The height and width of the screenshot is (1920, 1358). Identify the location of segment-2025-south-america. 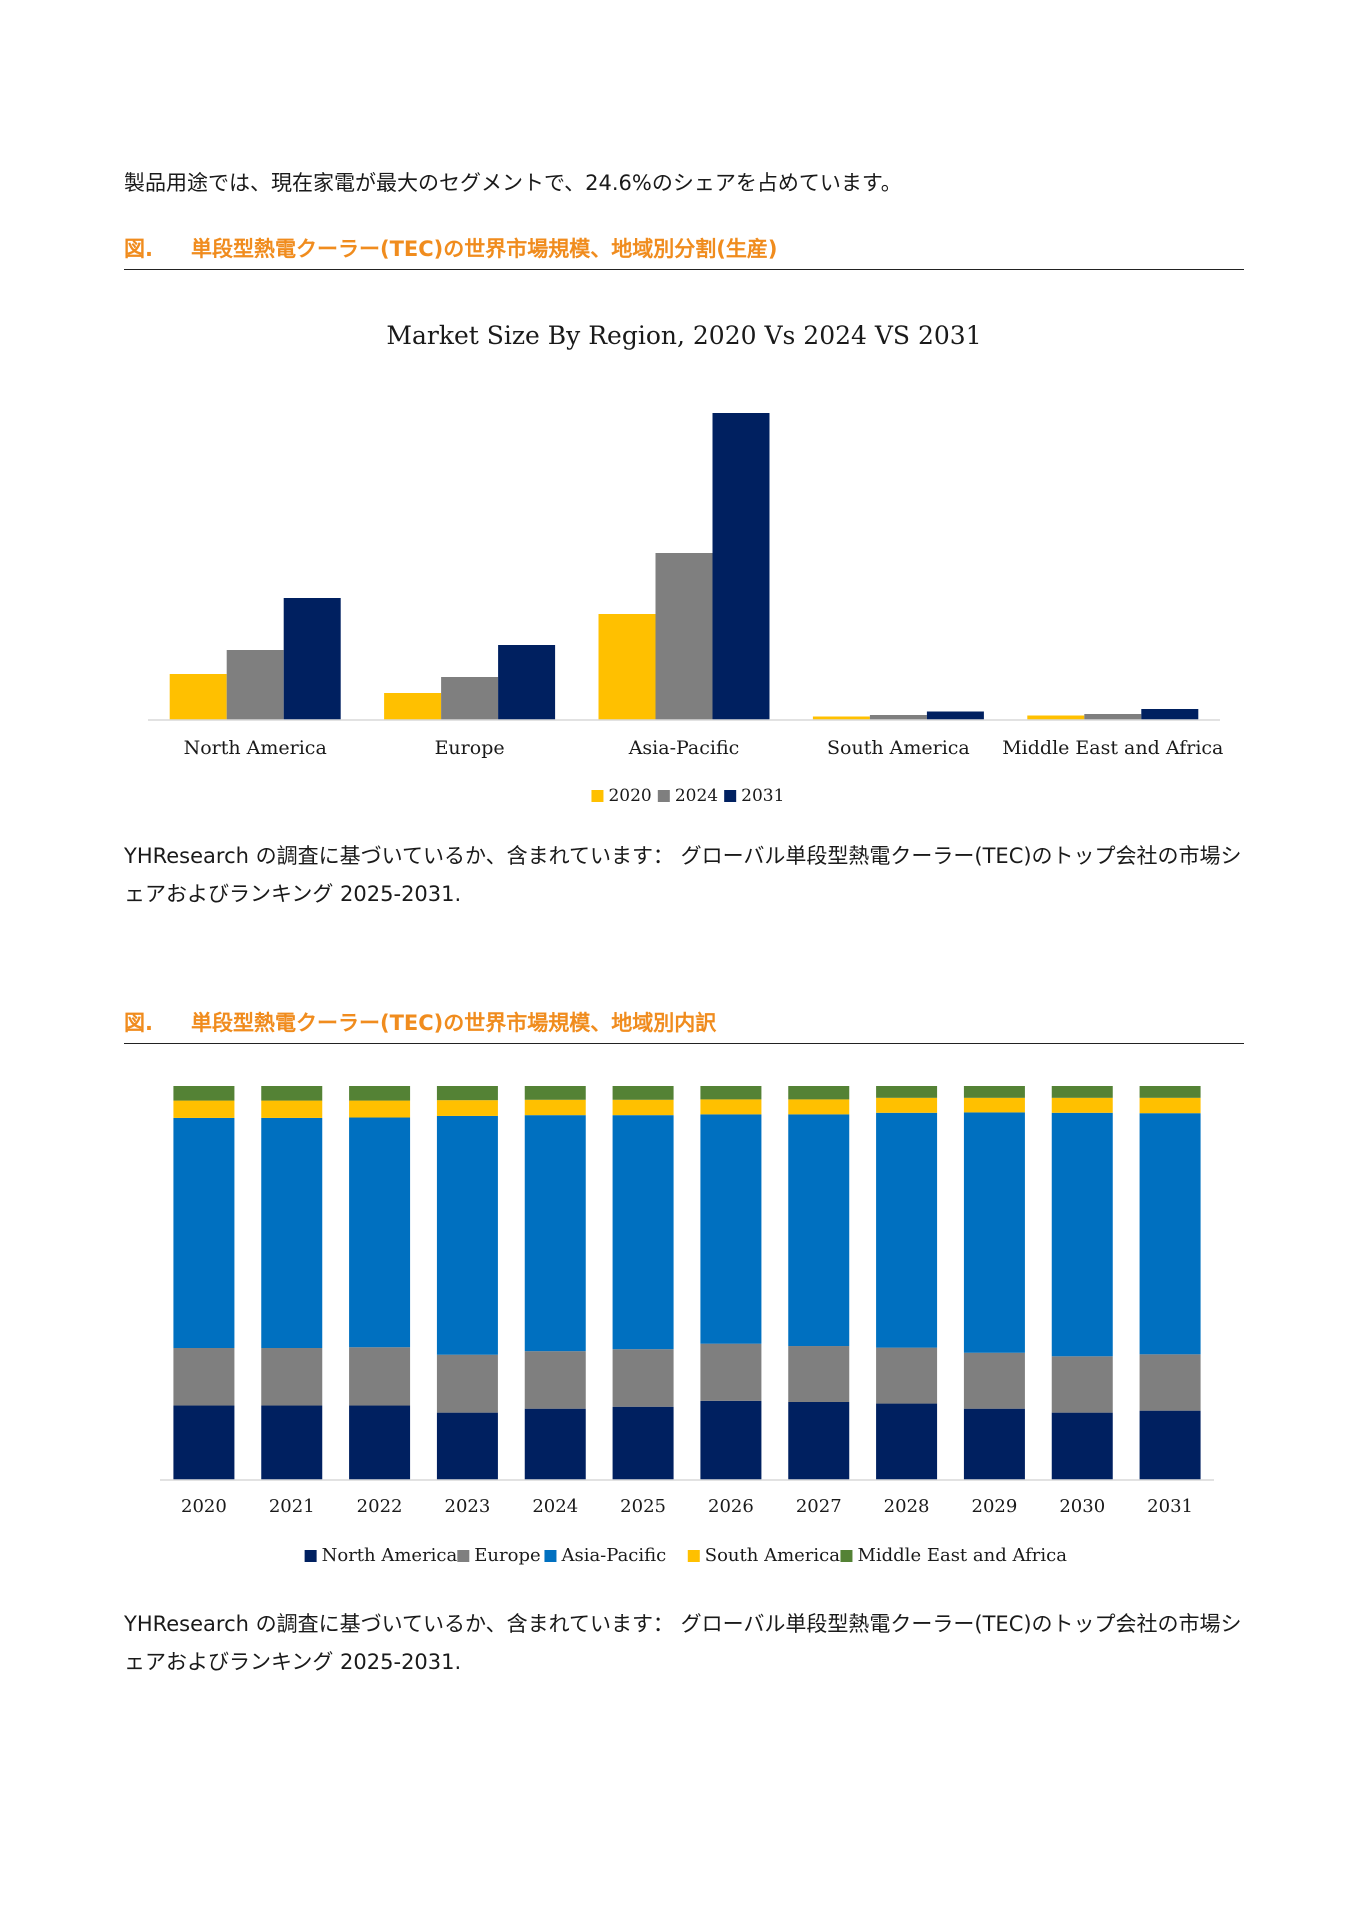
(643, 1107).